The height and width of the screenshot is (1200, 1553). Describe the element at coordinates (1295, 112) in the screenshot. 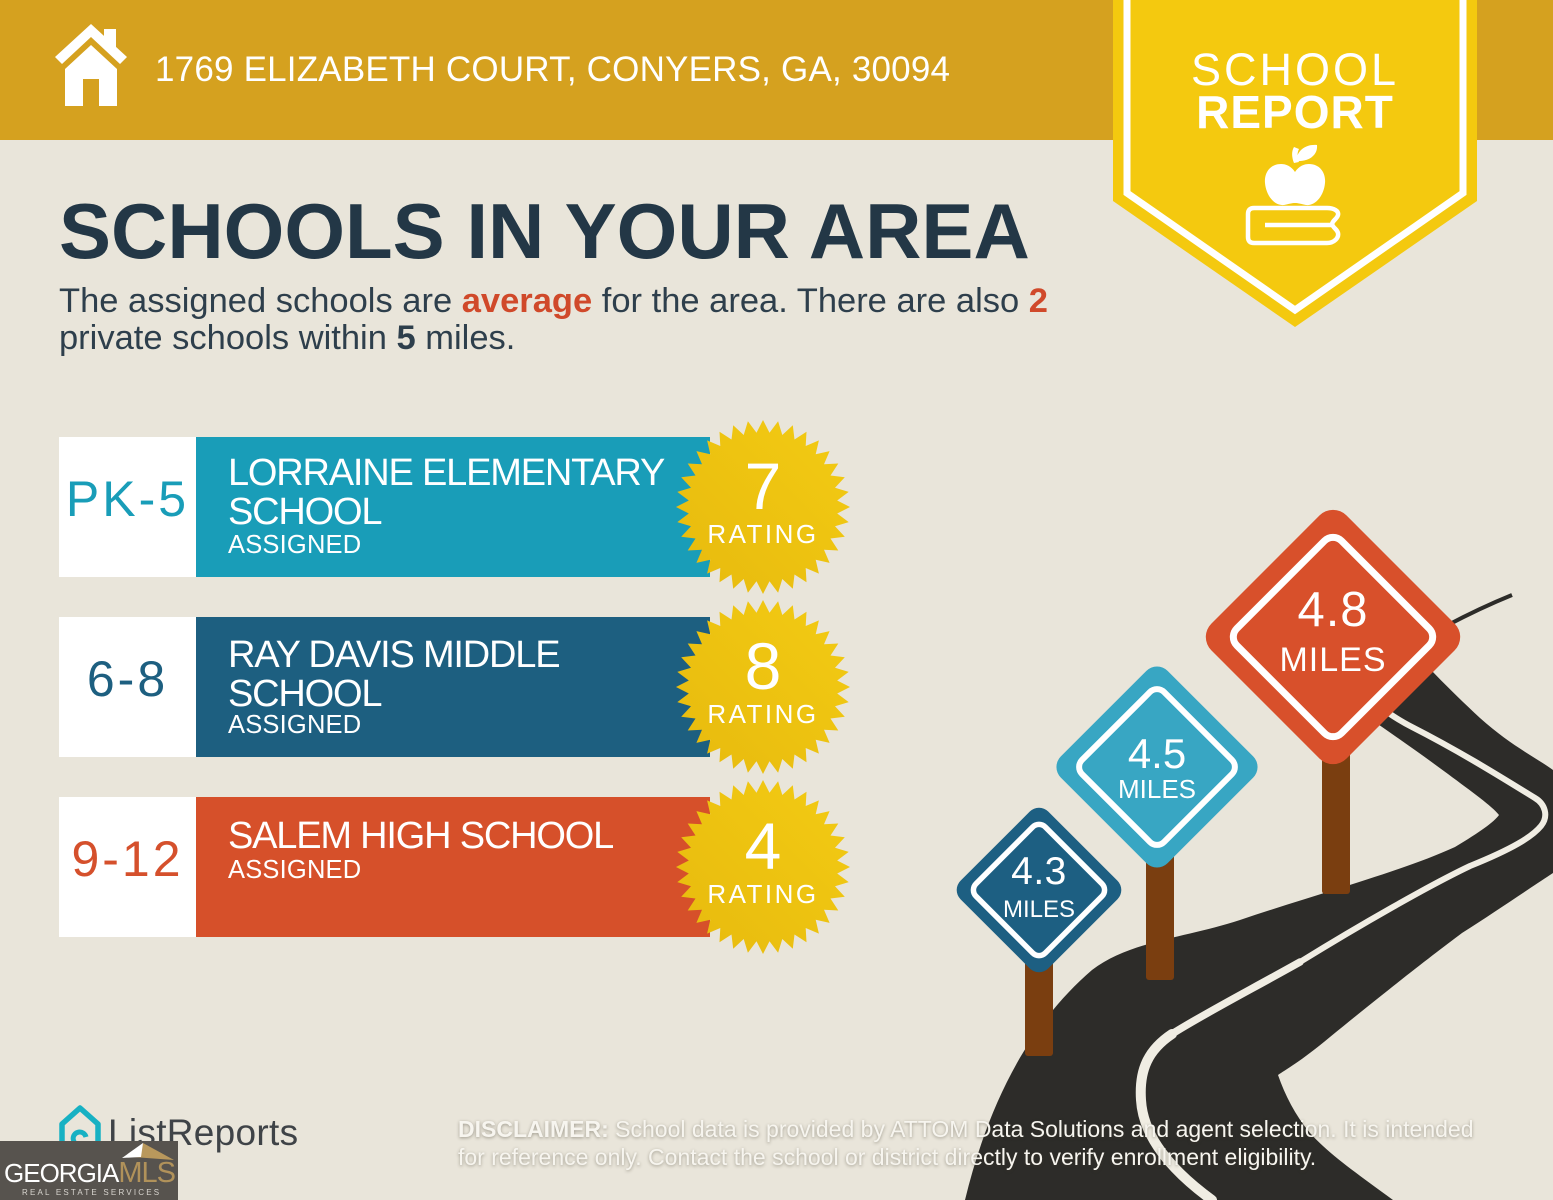

I see `svg-text: REPORT` at that location.